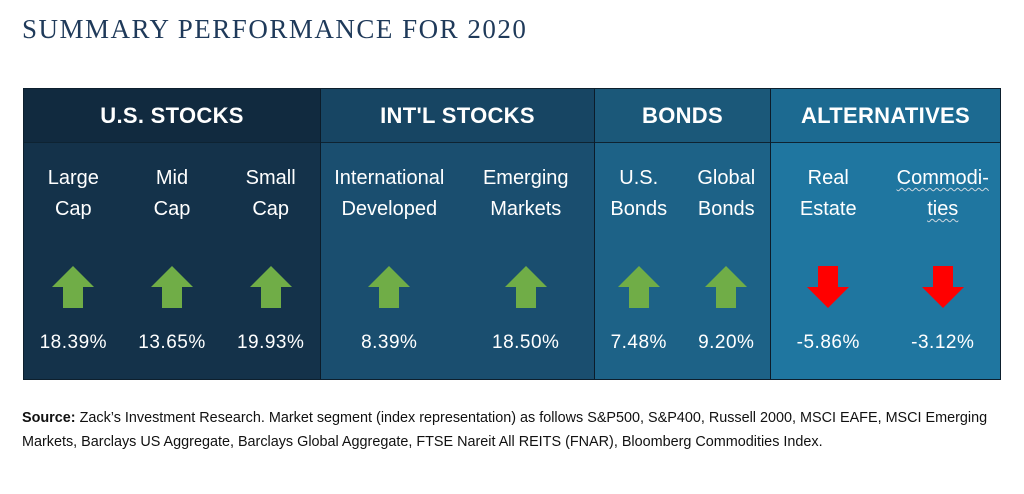 Image resolution: width=1024 pixels, height=494 pixels. What do you see at coordinates (270, 342) in the screenshot?
I see `column-value: 19.93%` at bounding box center [270, 342].